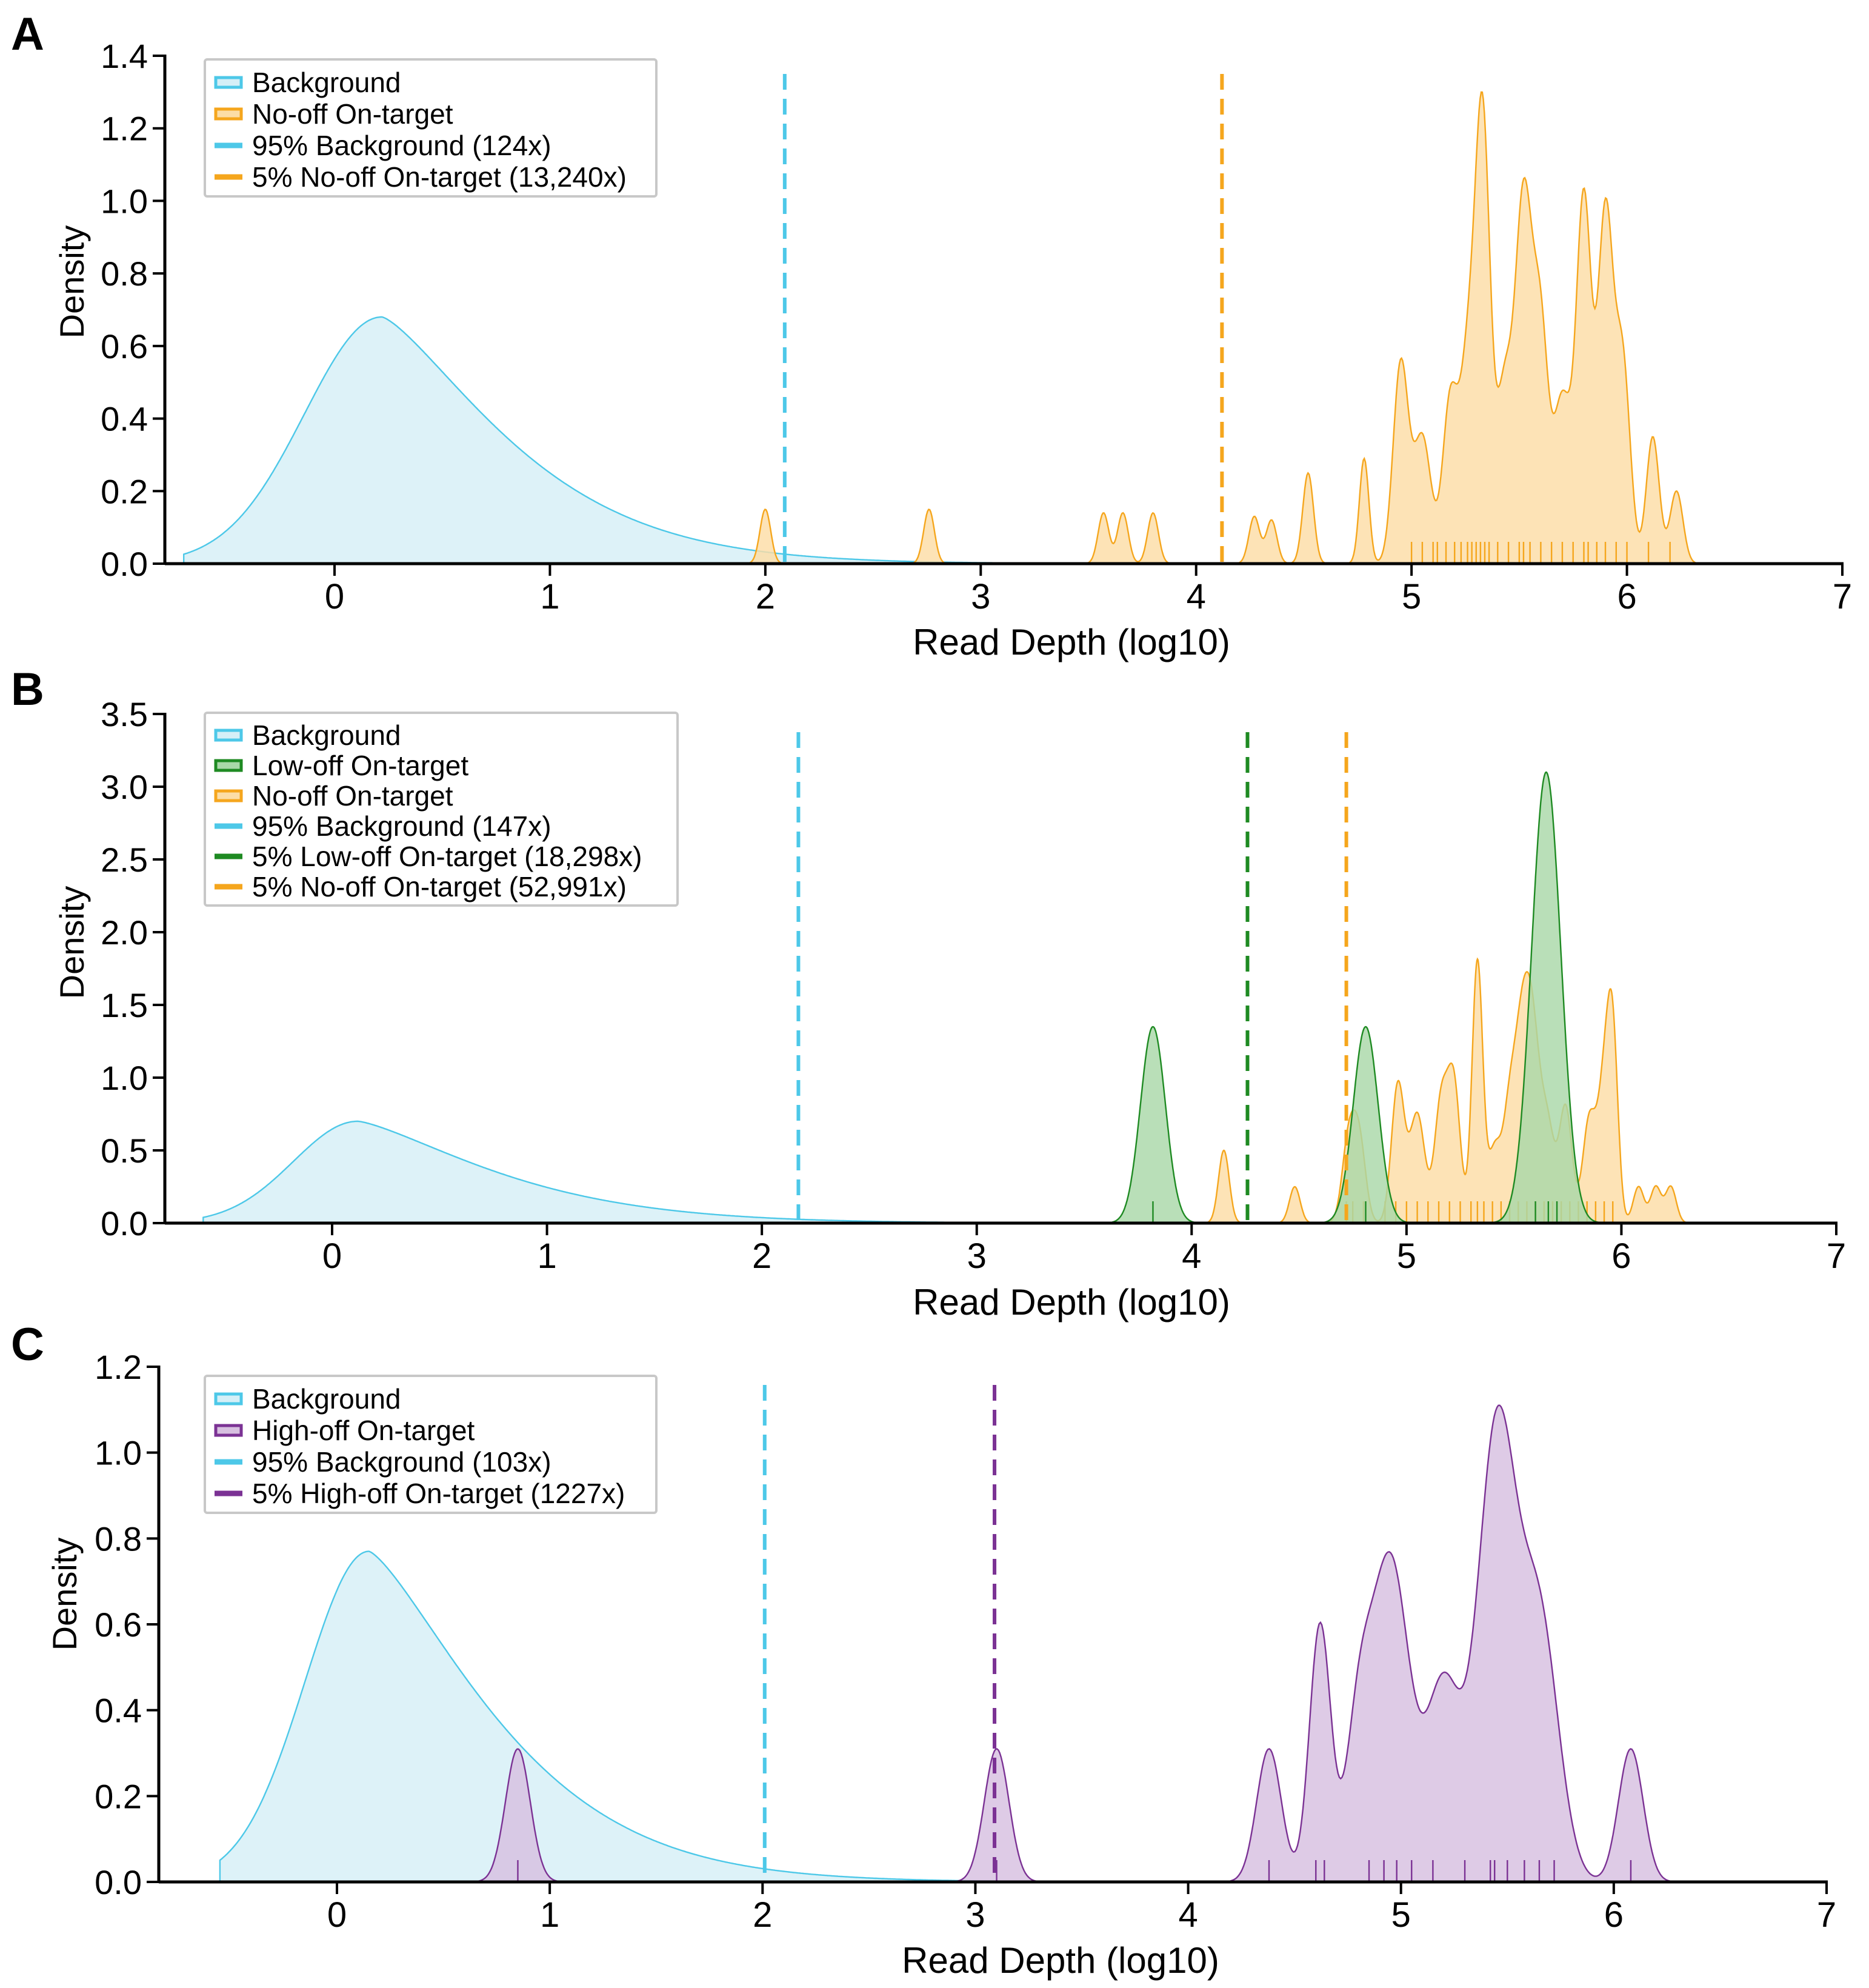 Image resolution: width=1869 pixels, height=1988 pixels. I want to click on panel-a-legend-label: No-off On-target, so click(352, 114).